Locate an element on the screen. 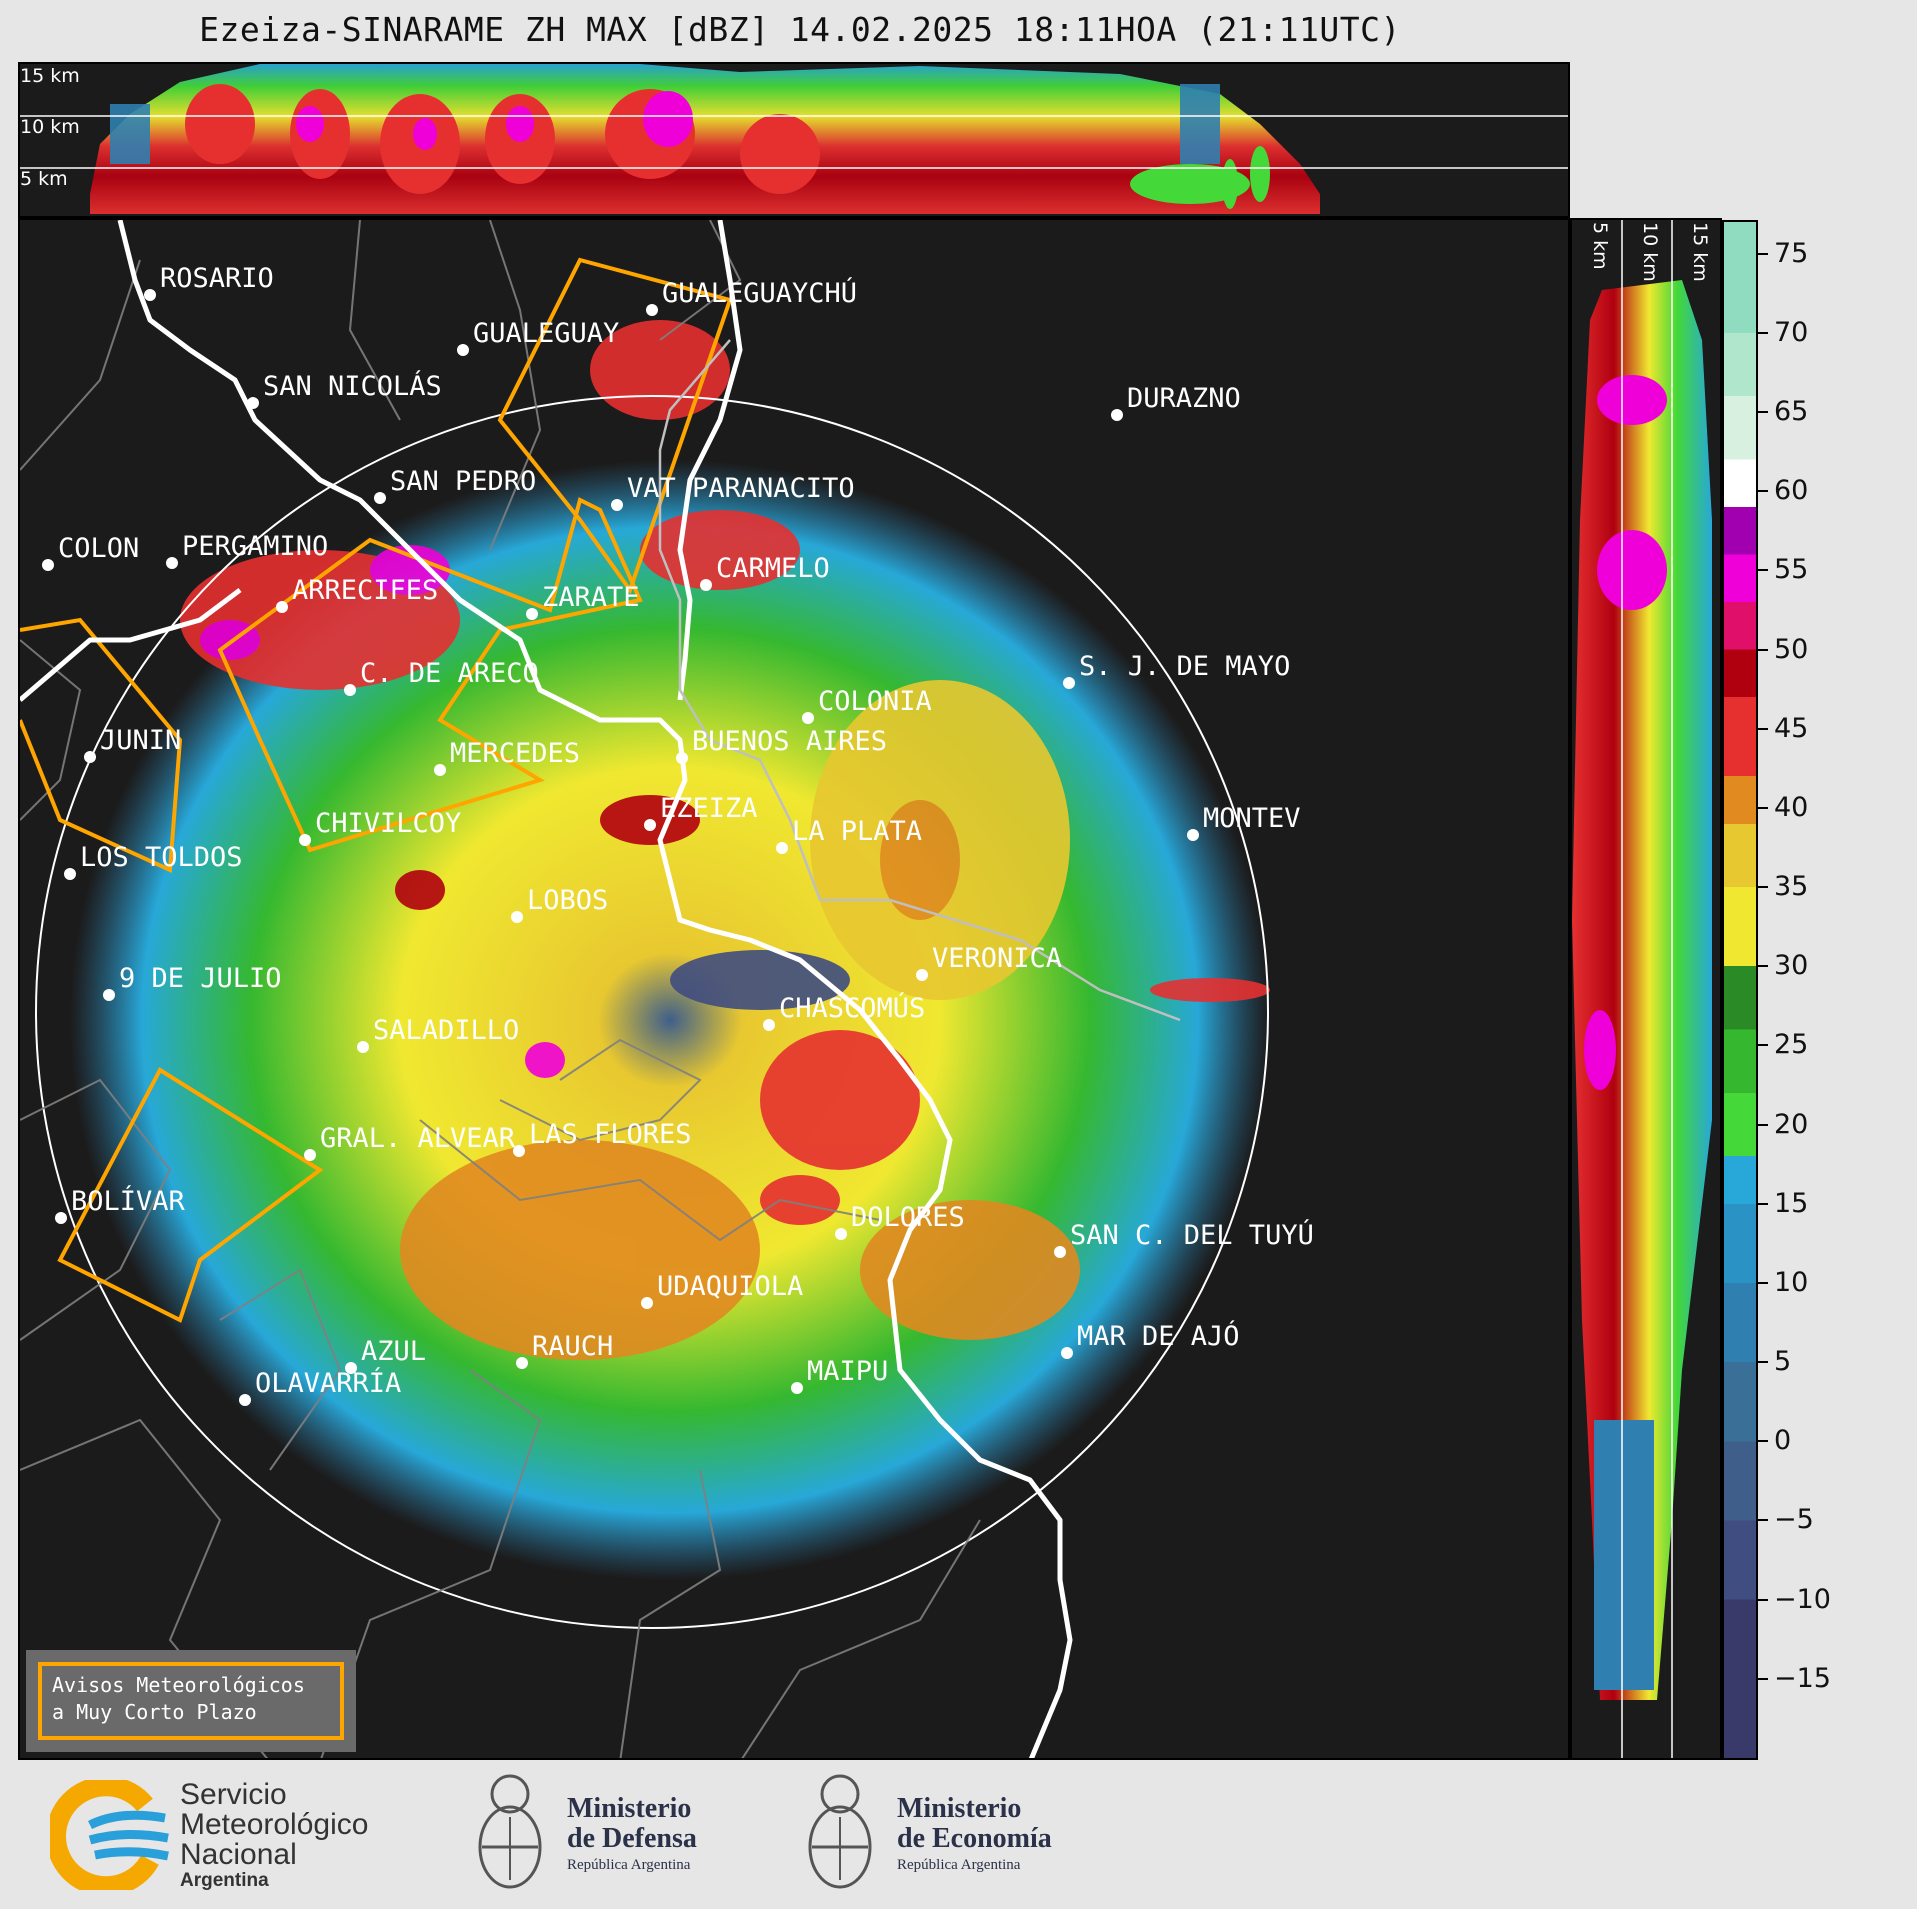 This screenshot has width=1917, height=1909. tick-label: 50 is located at coordinates (1791, 649).